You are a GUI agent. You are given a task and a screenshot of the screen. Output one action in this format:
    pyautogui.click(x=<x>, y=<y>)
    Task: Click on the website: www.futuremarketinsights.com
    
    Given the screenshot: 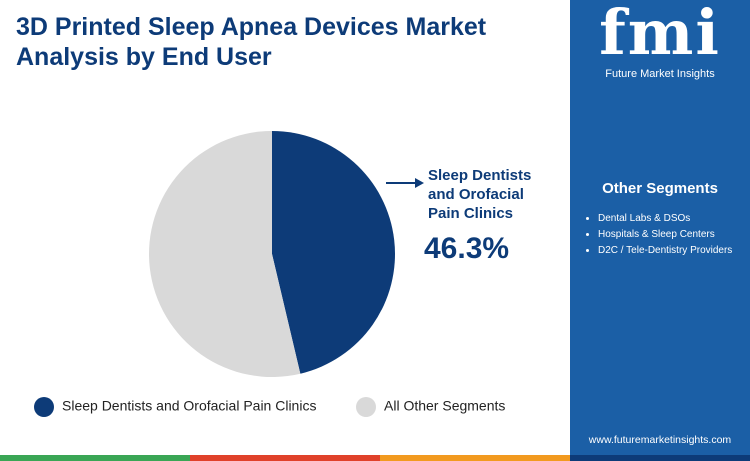 What is the action you would take?
    pyautogui.click(x=660, y=440)
    